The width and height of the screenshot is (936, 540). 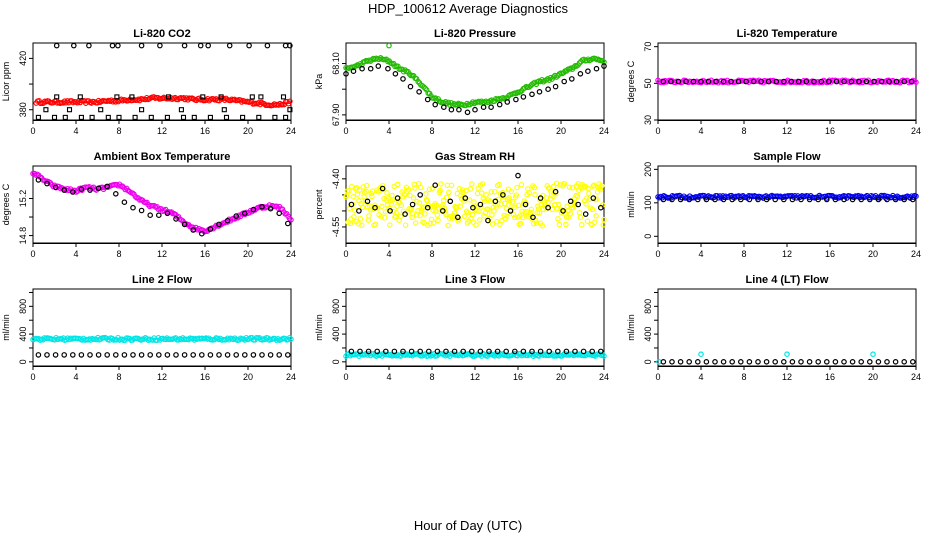 What do you see at coordinates (873, 377) in the screenshot?
I see `x-tick-label: 20` at bounding box center [873, 377].